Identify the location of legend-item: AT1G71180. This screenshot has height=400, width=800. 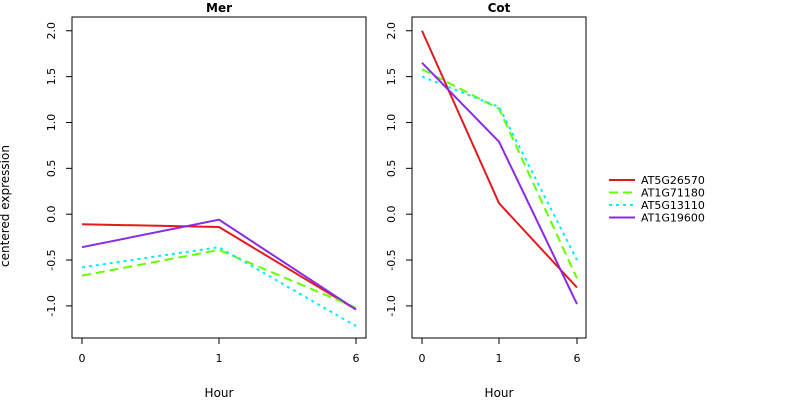
(657, 193).